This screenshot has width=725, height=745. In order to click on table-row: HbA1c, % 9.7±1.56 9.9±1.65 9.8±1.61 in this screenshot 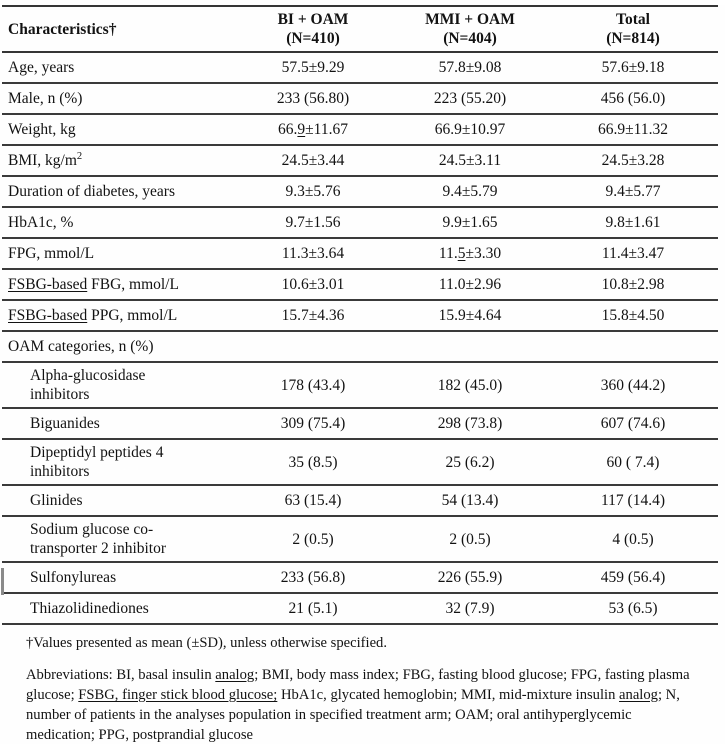, I will do `click(360, 223)`.